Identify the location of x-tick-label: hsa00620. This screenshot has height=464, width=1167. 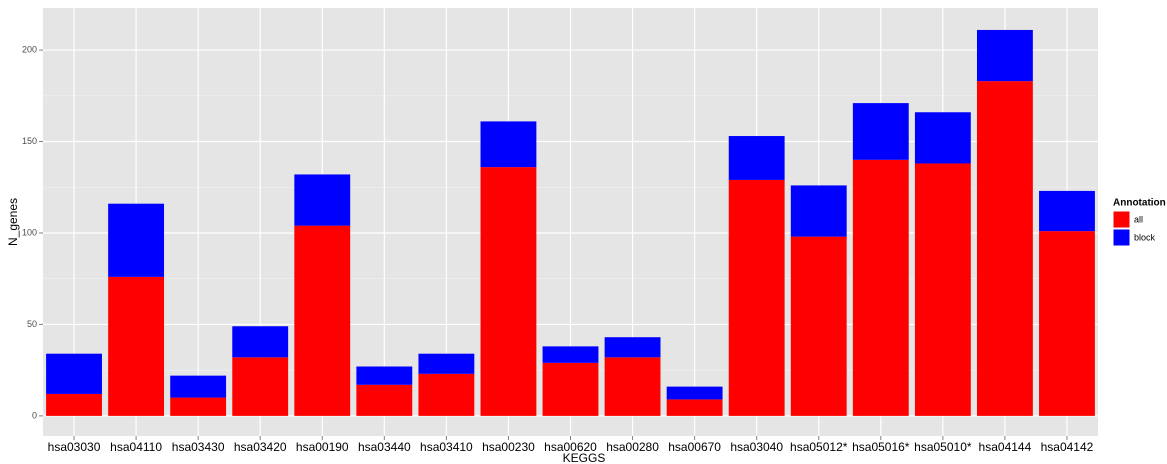
(570, 447).